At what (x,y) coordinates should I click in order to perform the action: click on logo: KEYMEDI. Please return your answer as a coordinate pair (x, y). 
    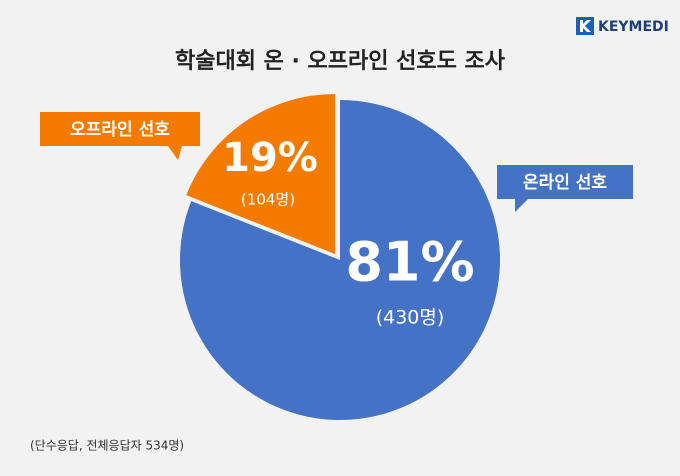
    Looking at the image, I should click on (622, 26).